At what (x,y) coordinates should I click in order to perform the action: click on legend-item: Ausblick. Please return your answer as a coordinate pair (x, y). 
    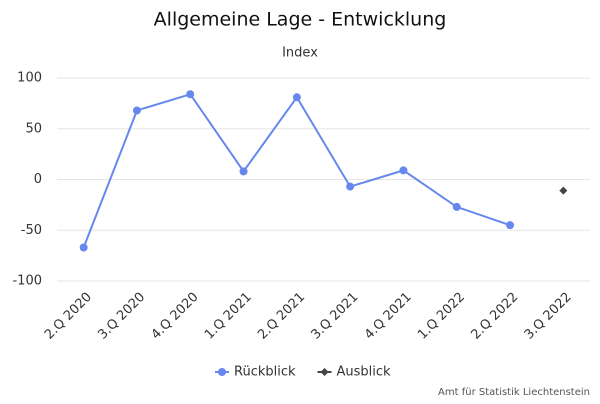
    Looking at the image, I should click on (354, 372).